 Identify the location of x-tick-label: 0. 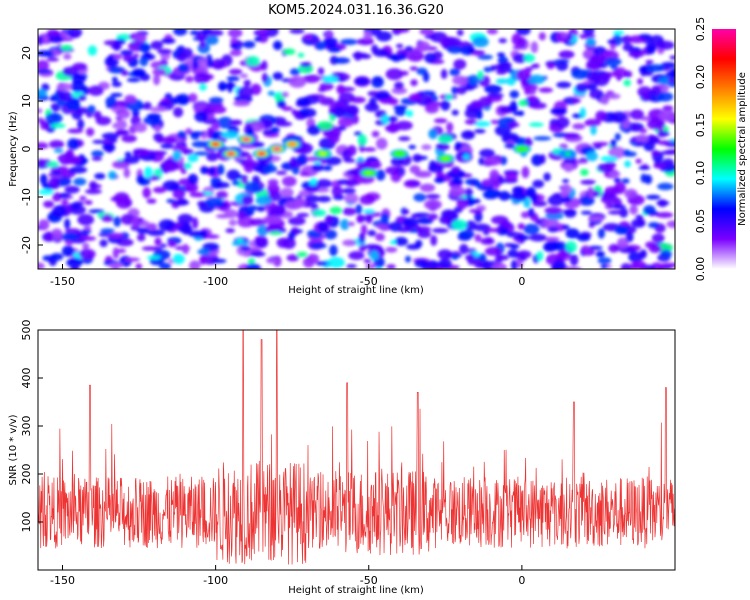
(521, 580).